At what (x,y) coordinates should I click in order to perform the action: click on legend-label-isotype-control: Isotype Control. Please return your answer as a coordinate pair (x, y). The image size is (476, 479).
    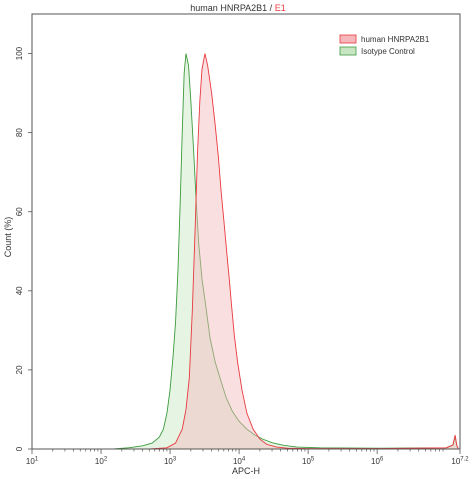
    Looking at the image, I should click on (388, 51).